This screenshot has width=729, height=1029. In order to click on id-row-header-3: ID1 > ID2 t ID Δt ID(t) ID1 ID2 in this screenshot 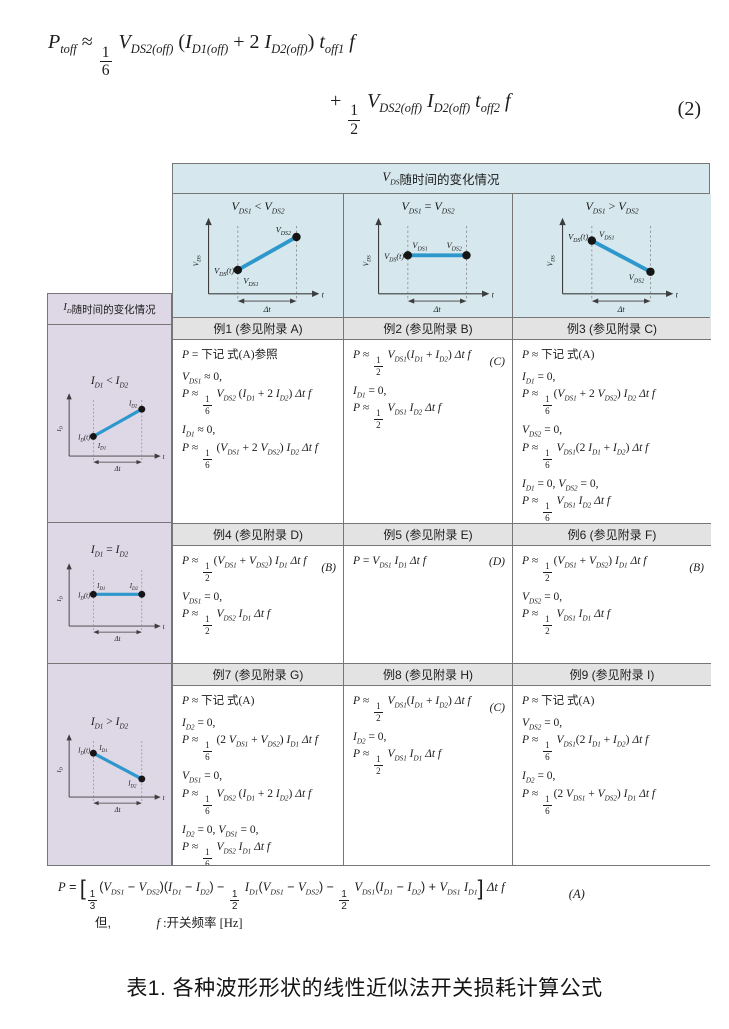, I will do `click(109, 765)`.